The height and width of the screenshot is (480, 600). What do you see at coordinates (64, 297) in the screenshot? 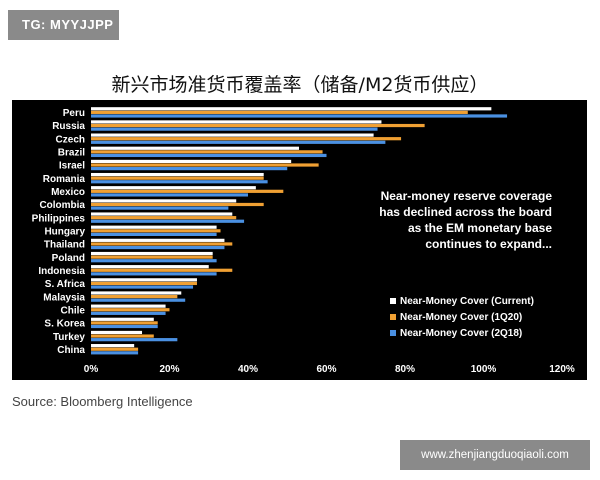
I see `category-label: Malaysia` at bounding box center [64, 297].